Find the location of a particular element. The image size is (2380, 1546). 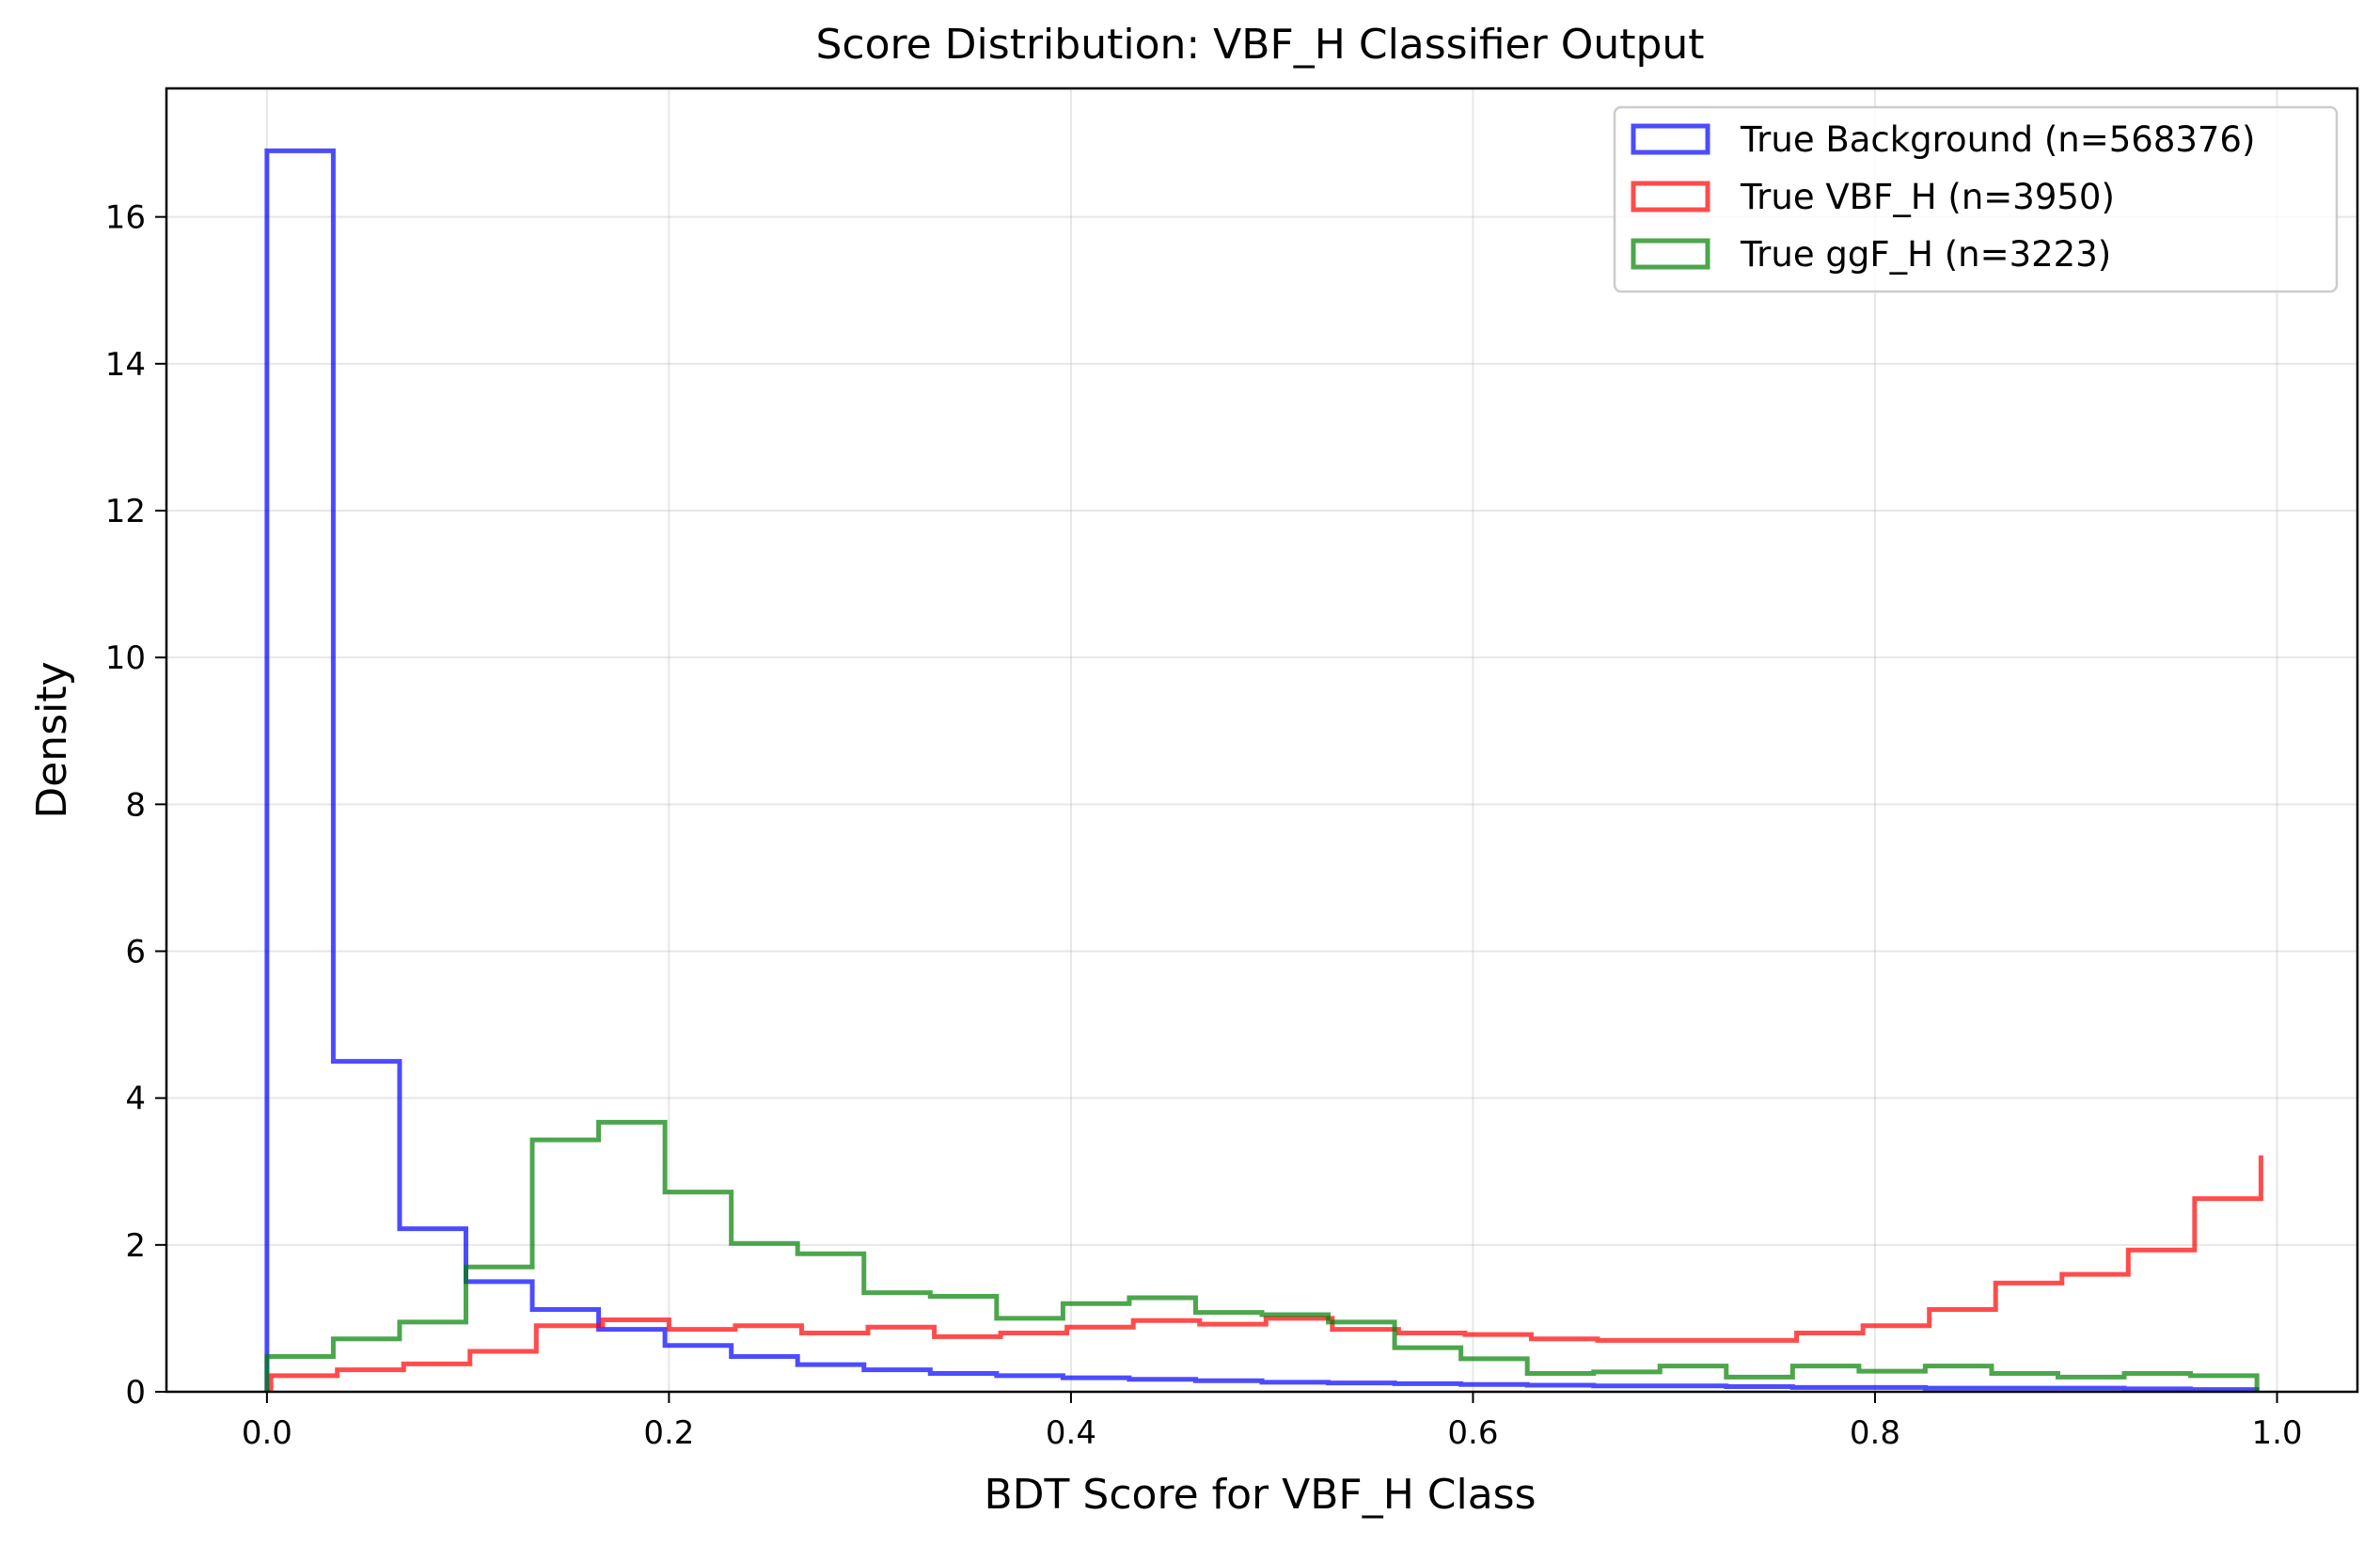

legend-box is located at coordinates (1976, 199).